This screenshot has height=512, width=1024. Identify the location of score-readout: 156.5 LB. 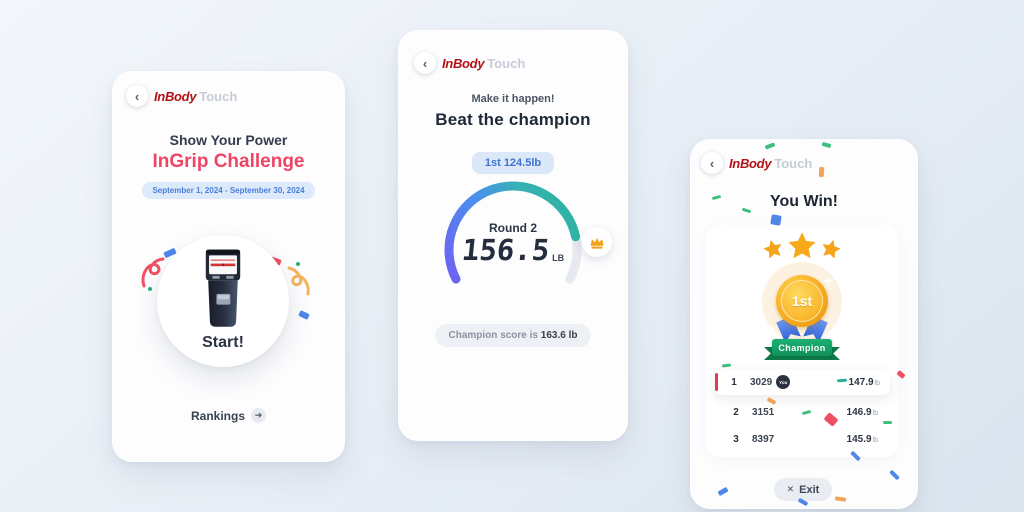
(513, 250).